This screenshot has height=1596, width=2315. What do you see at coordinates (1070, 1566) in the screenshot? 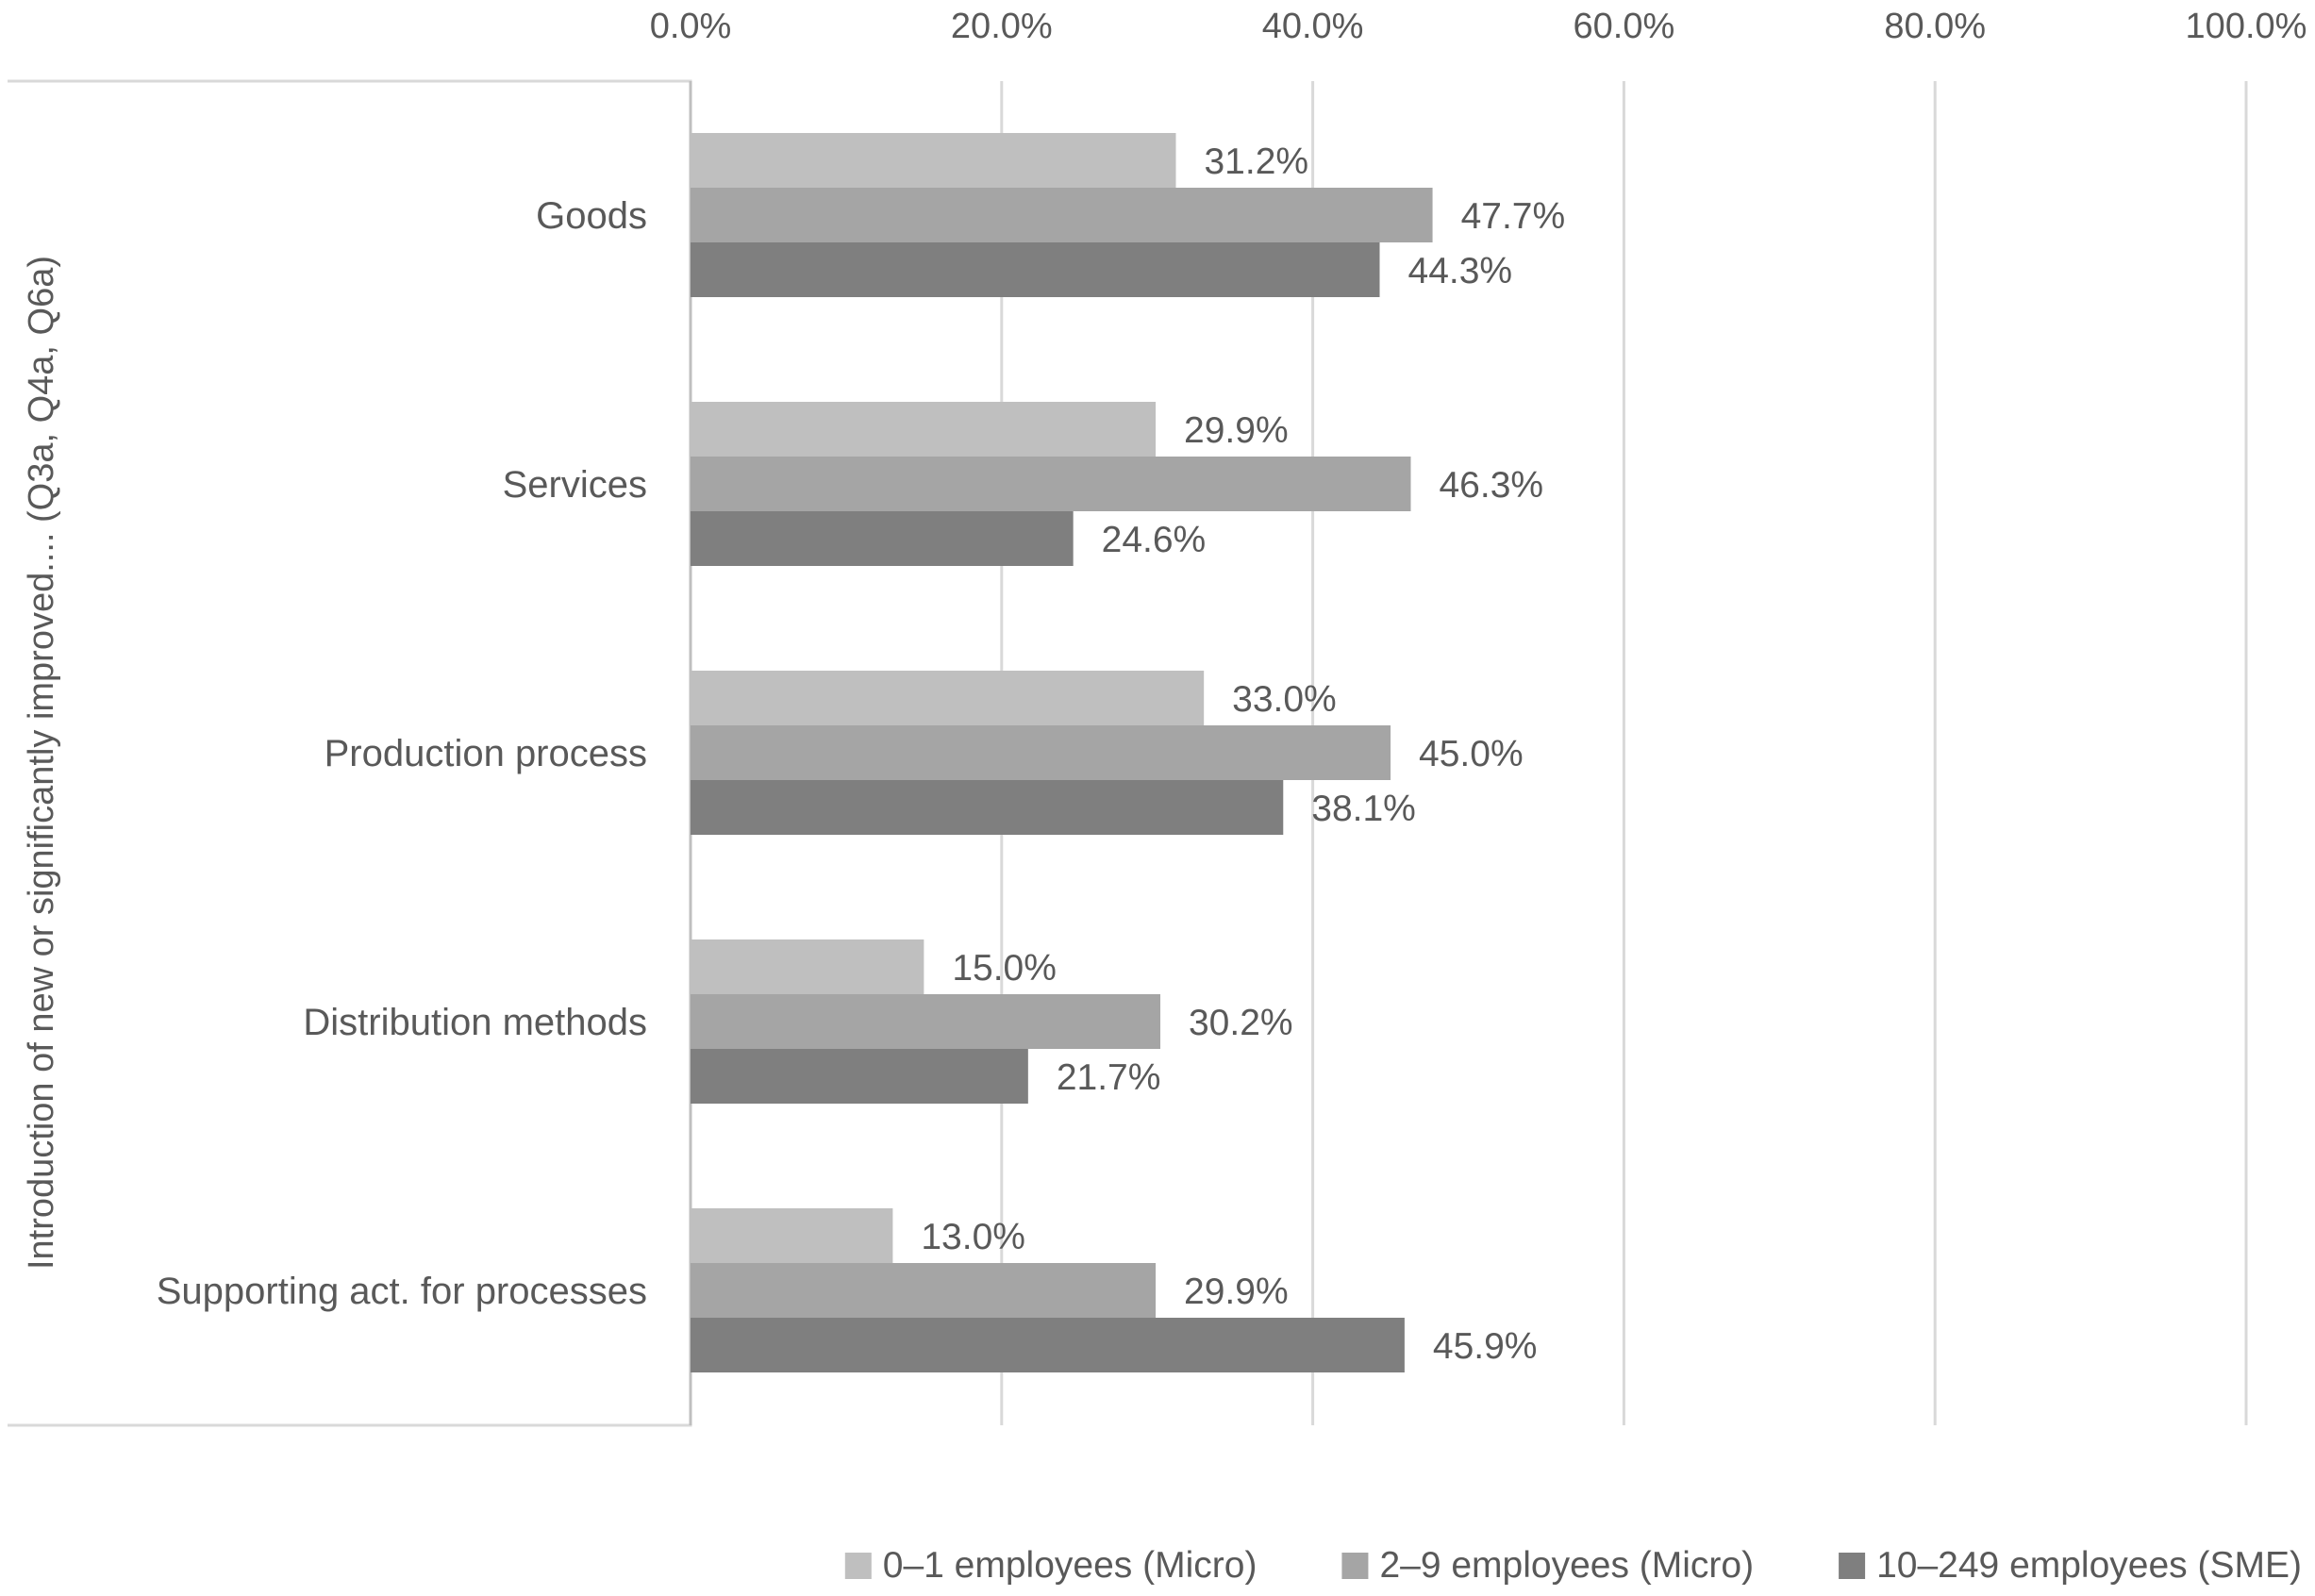
I see `legend-label: 0–1 employees (Micro)` at bounding box center [1070, 1566].